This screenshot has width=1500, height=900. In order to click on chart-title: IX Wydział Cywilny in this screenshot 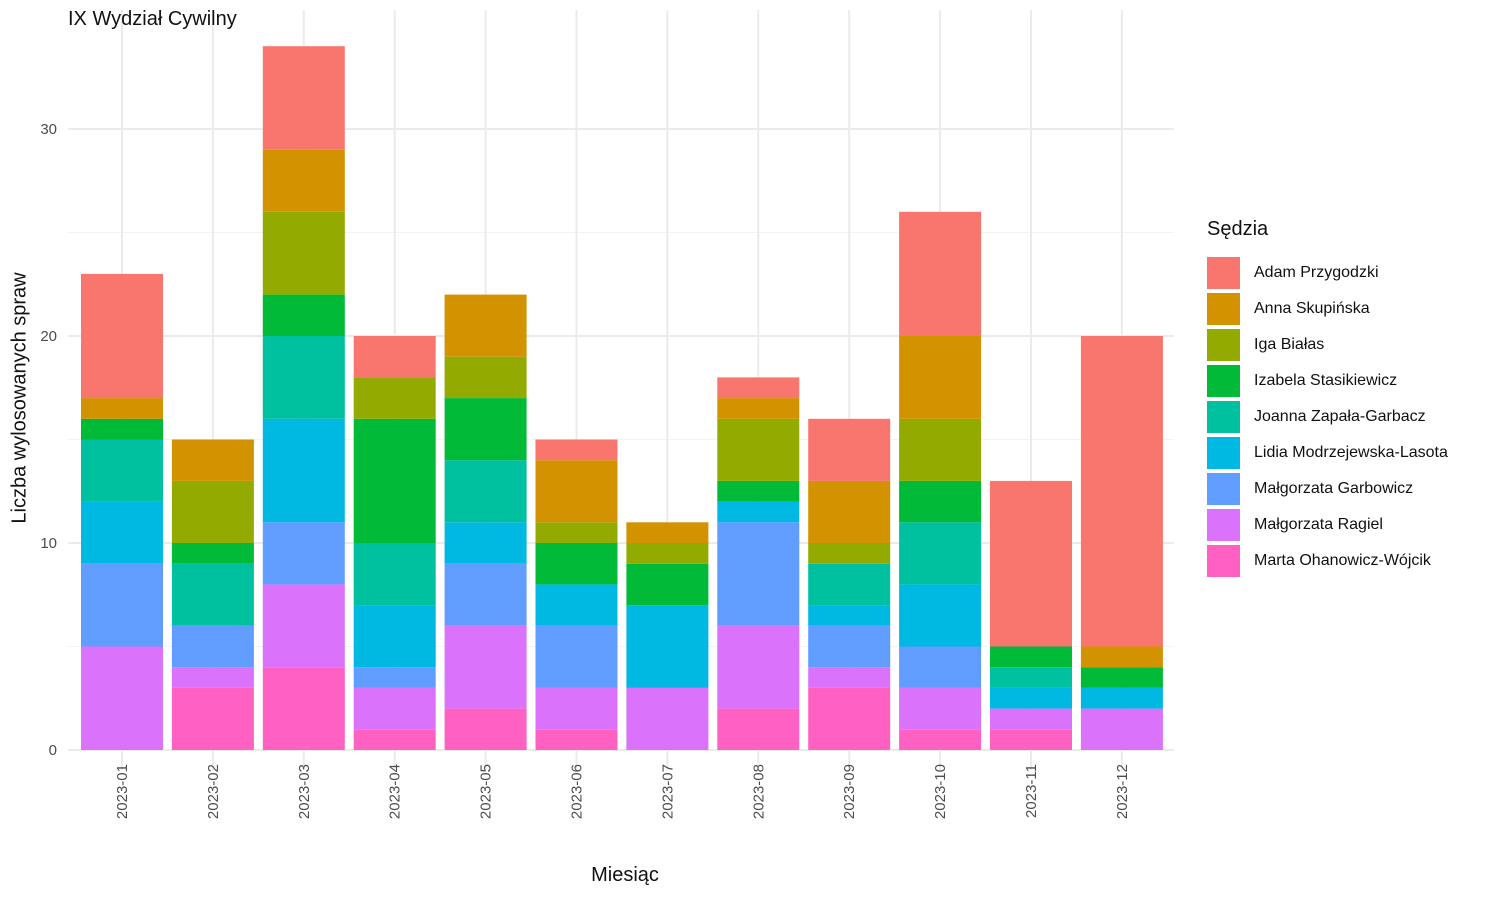, I will do `click(152, 19)`.